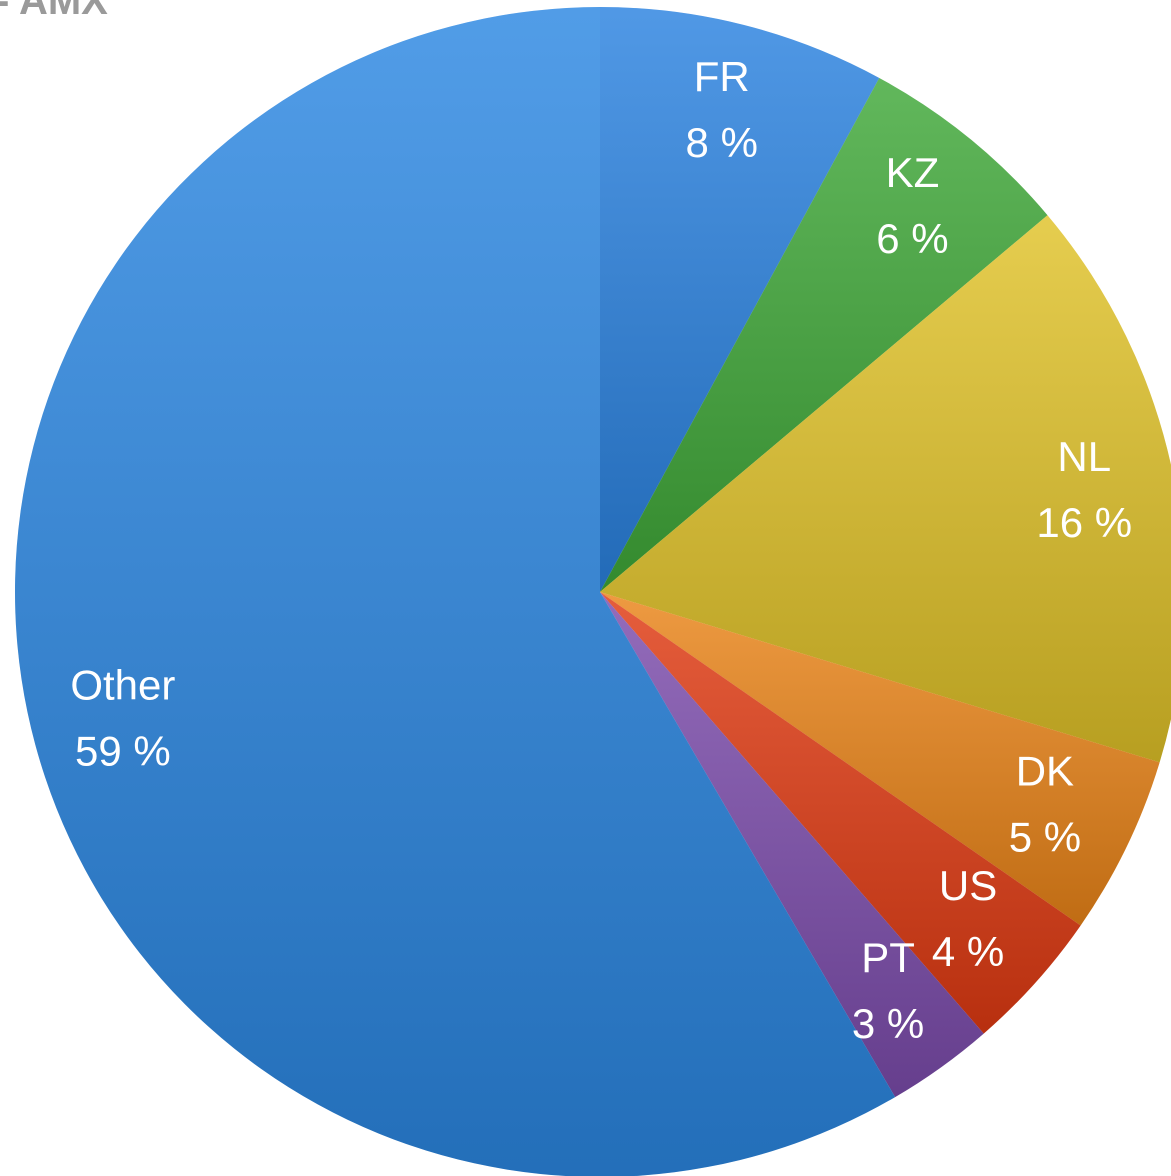 This screenshot has width=1171, height=1176. What do you see at coordinates (722, 142) in the screenshot?
I see `value-label: 8 %` at bounding box center [722, 142].